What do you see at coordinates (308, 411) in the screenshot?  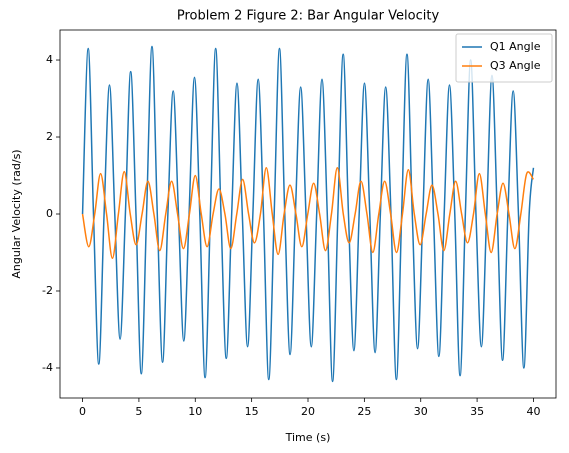 I see `x-tick-label: 20` at bounding box center [308, 411].